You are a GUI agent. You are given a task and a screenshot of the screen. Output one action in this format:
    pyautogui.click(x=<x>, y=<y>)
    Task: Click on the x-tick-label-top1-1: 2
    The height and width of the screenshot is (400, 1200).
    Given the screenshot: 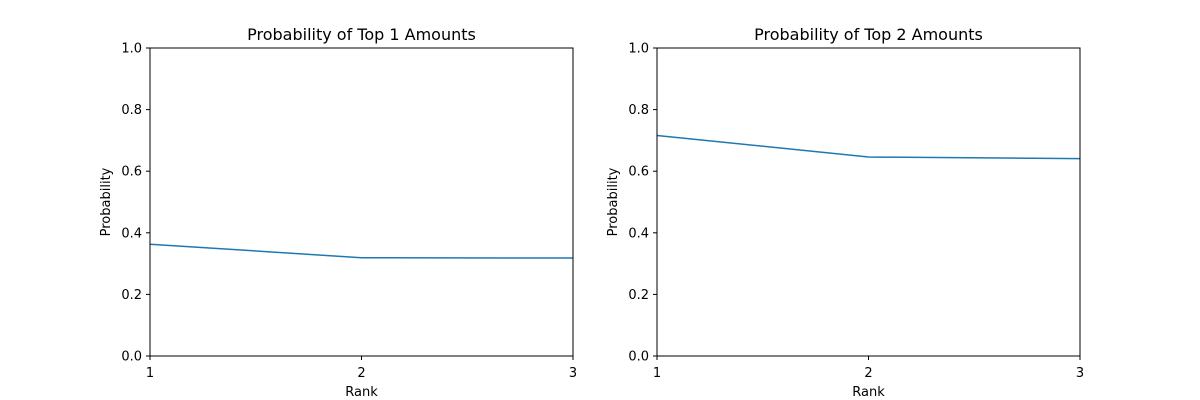 What is the action you would take?
    pyautogui.click(x=361, y=373)
    